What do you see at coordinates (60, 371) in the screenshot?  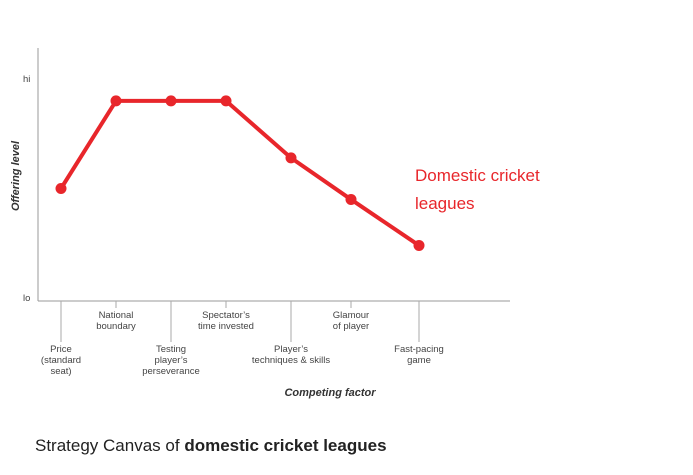 I see `category-label-0-line-2: seat)` at bounding box center [60, 371].